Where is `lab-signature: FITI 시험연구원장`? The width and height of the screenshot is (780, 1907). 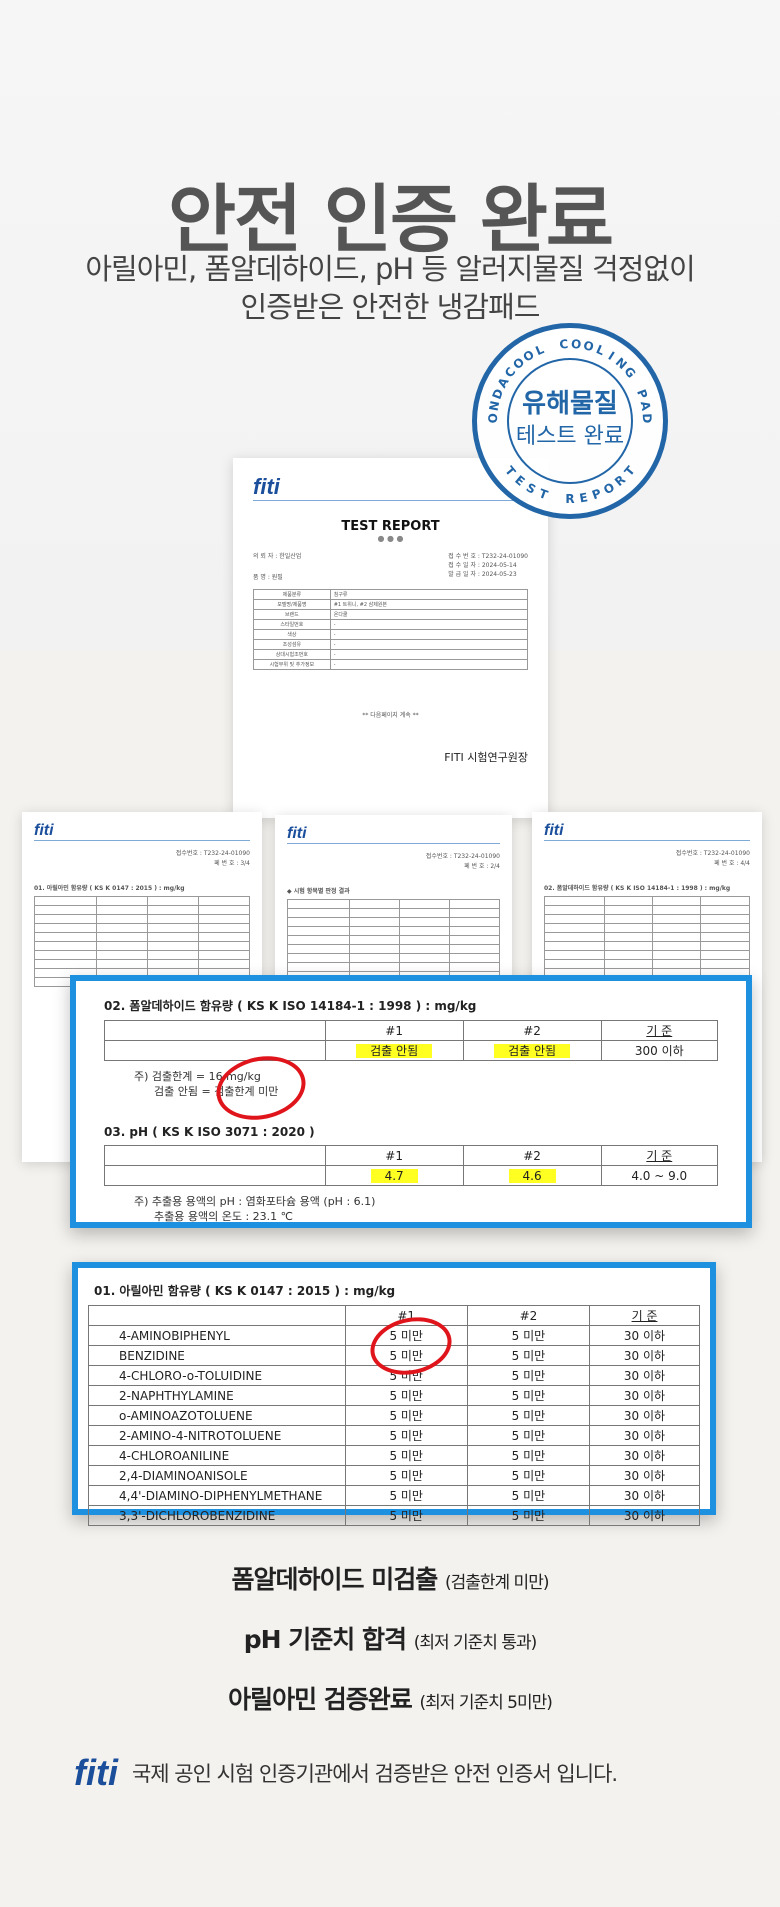
lab-signature: FITI 시험연구원장 is located at coordinates (486, 757).